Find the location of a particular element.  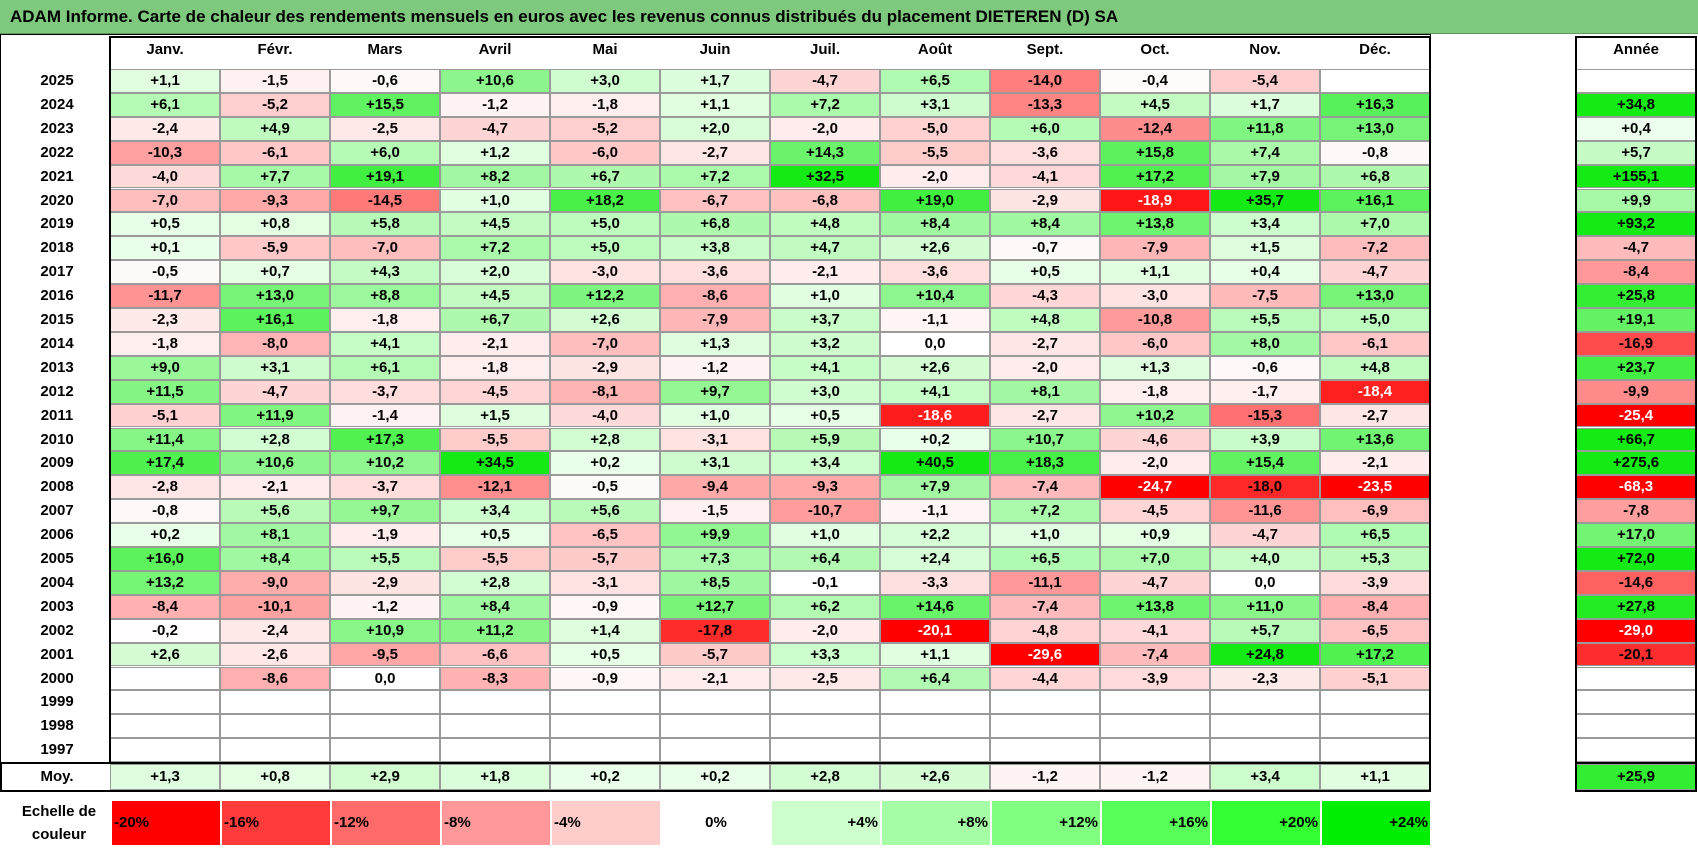

heatmap-cell: +4,1 is located at coordinates (935, 391).